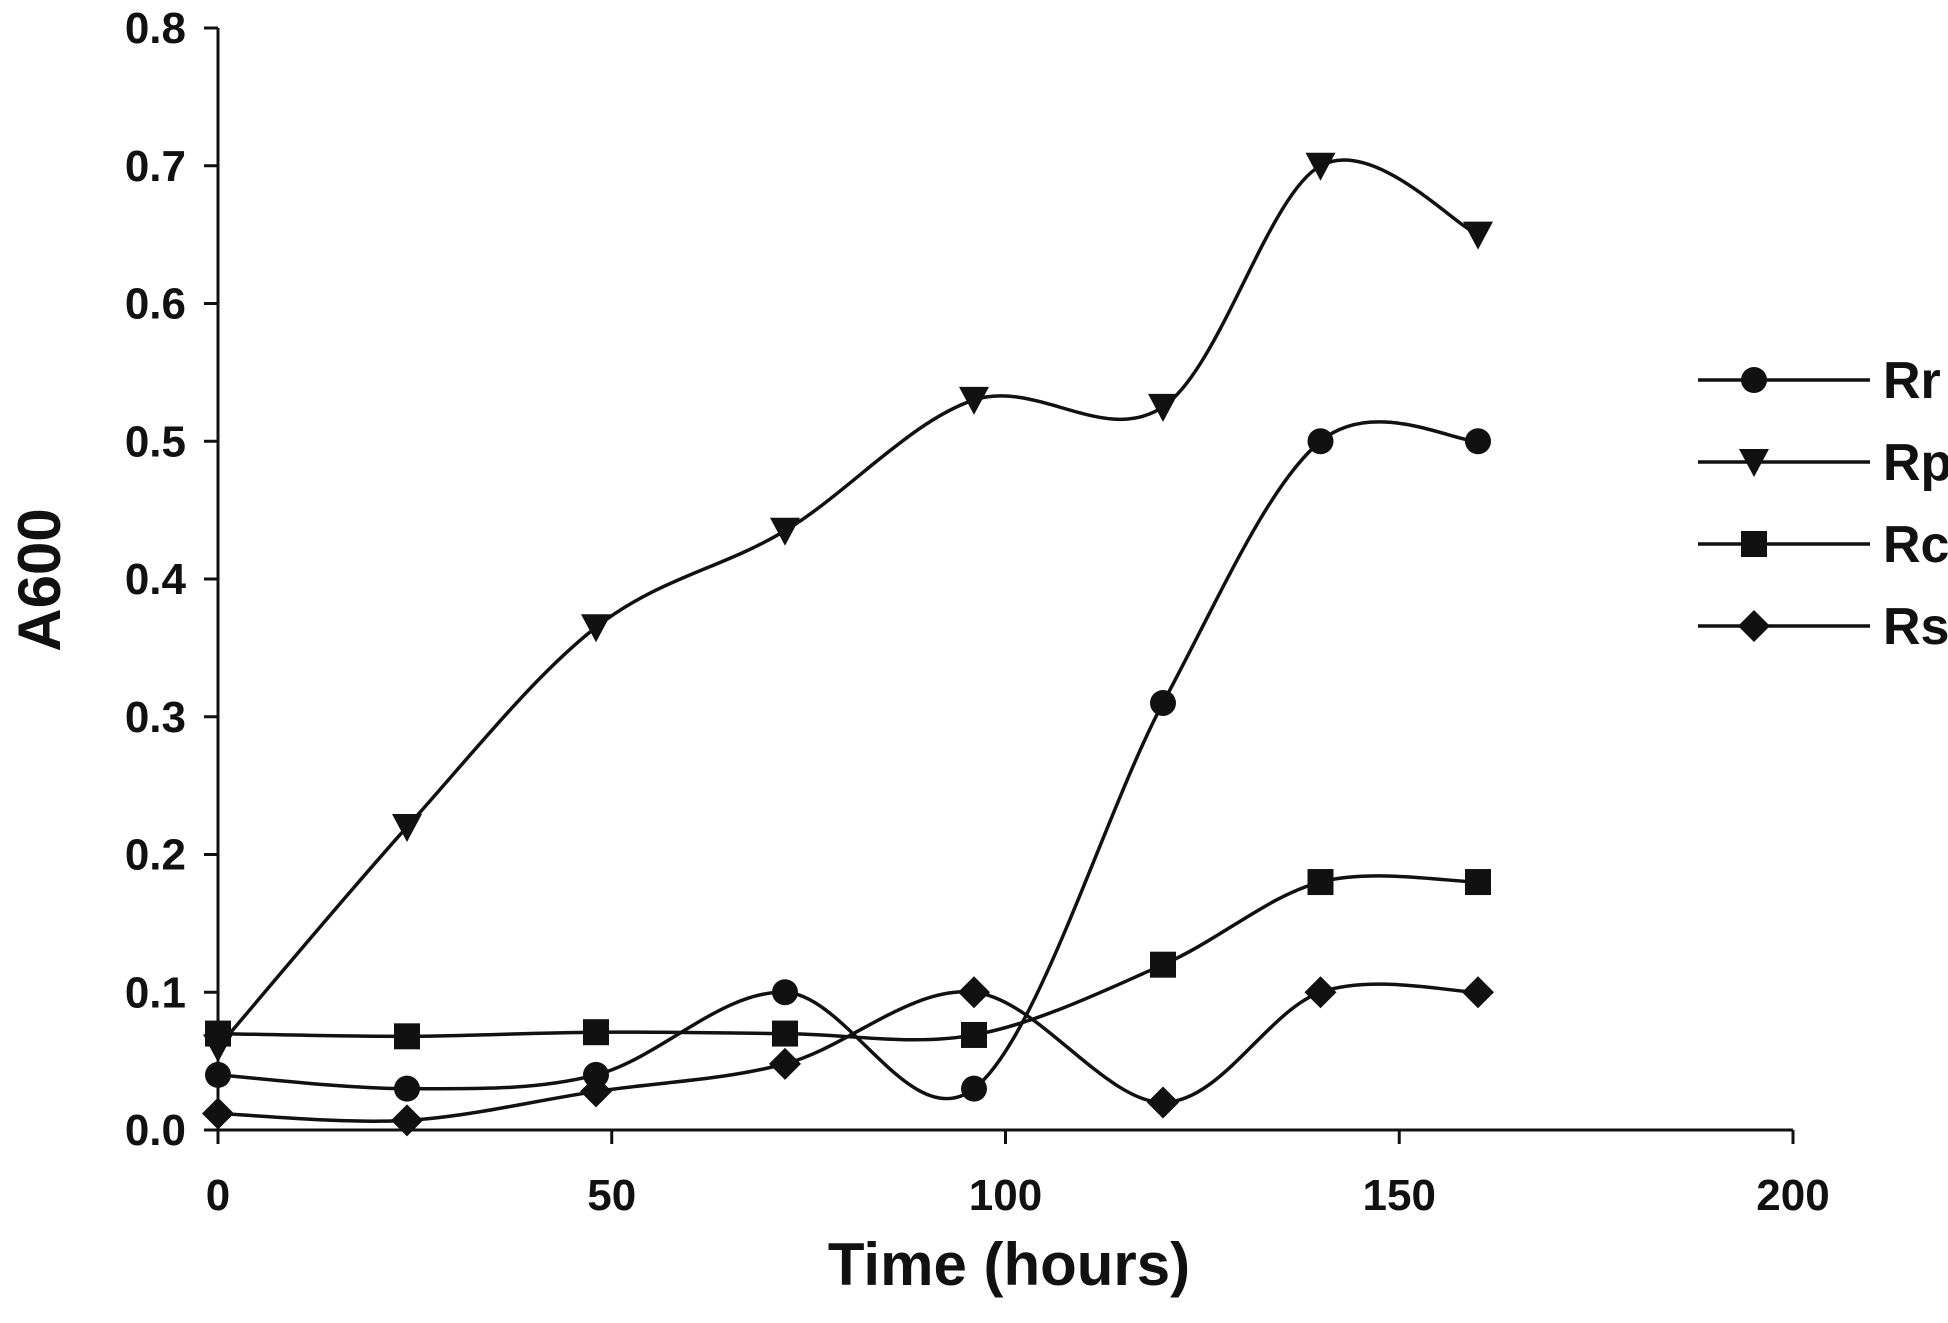 The width and height of the screenshot is (1948, 1323). Describe the element at coordinates (1915, 627) in the screenshot. I see `legend-label-rs: Rs` at that location.